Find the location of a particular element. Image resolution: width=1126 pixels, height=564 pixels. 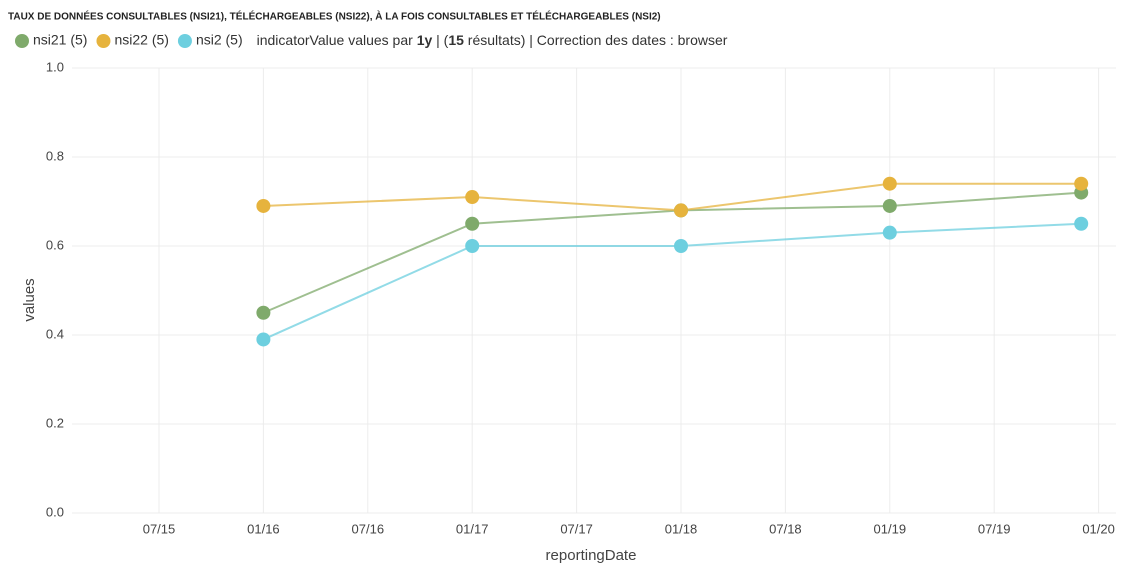

x-tick-label: 01/20 is located at coordinates (1098, 528).